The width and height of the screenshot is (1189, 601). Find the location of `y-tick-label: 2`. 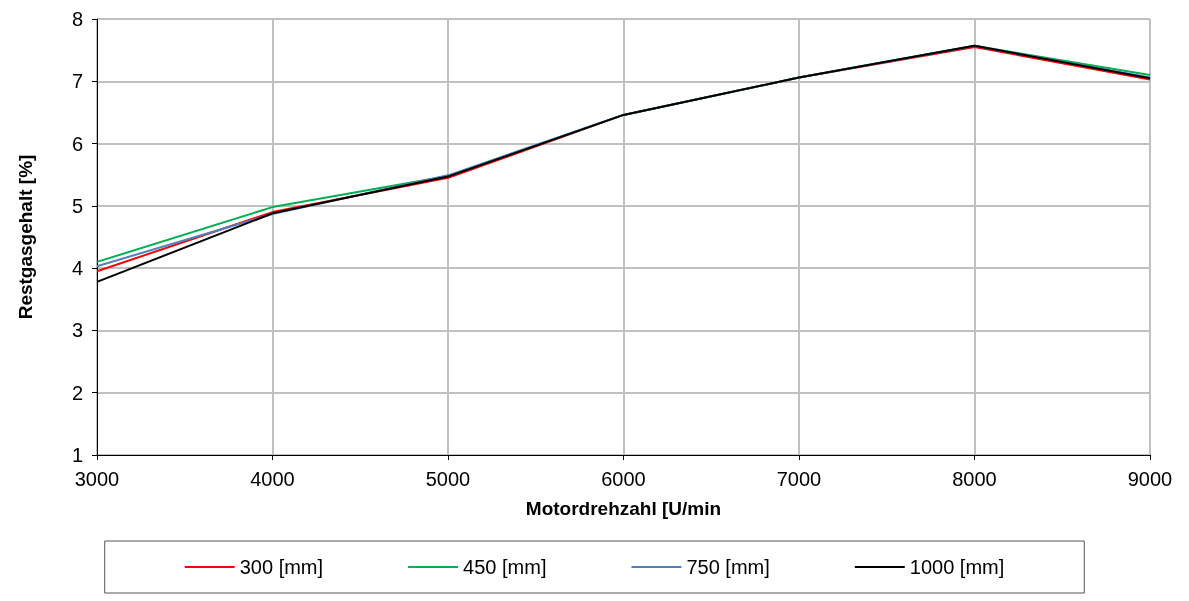

y-tick-label: 2 is located at coordinates (77, 392).